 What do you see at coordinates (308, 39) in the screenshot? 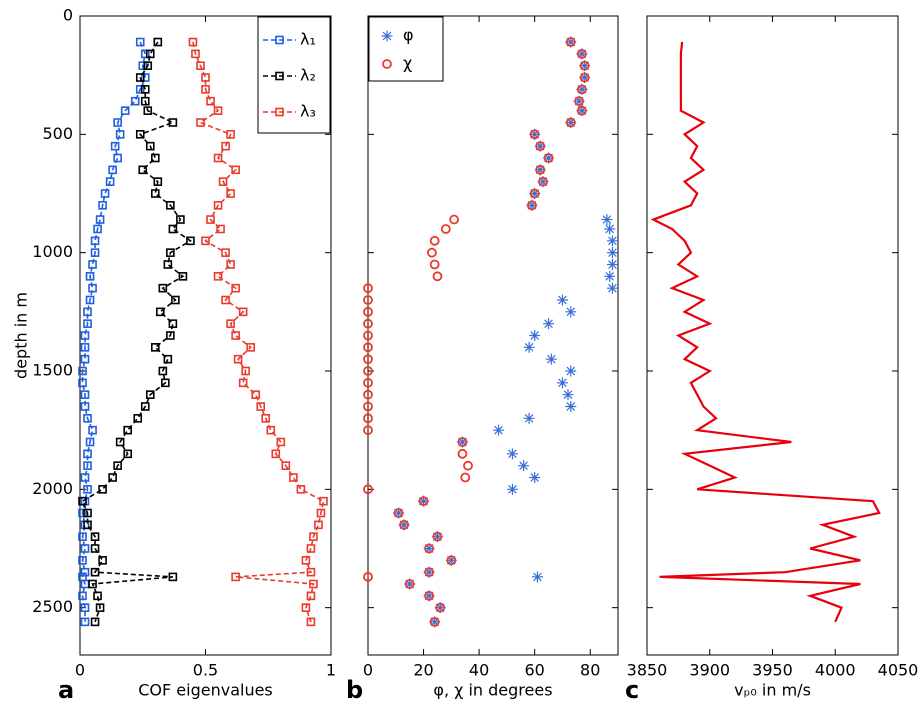
I see `legend-label: λ₁` at bounding box center [308, 39].